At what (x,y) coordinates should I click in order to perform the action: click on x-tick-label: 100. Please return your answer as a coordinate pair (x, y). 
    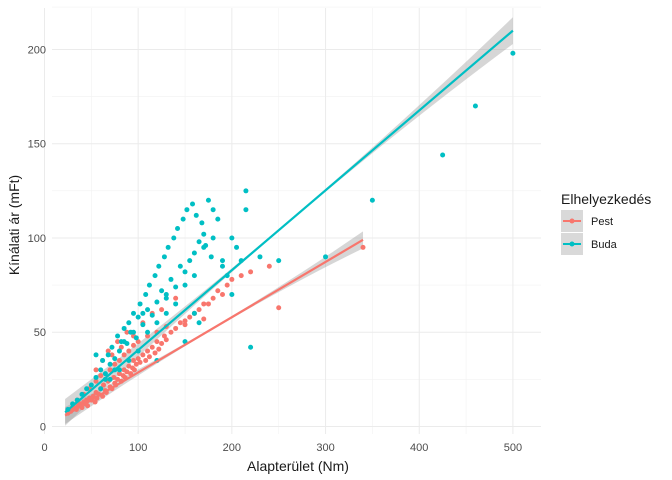
    Looking at the image, I should click on (138, 448).